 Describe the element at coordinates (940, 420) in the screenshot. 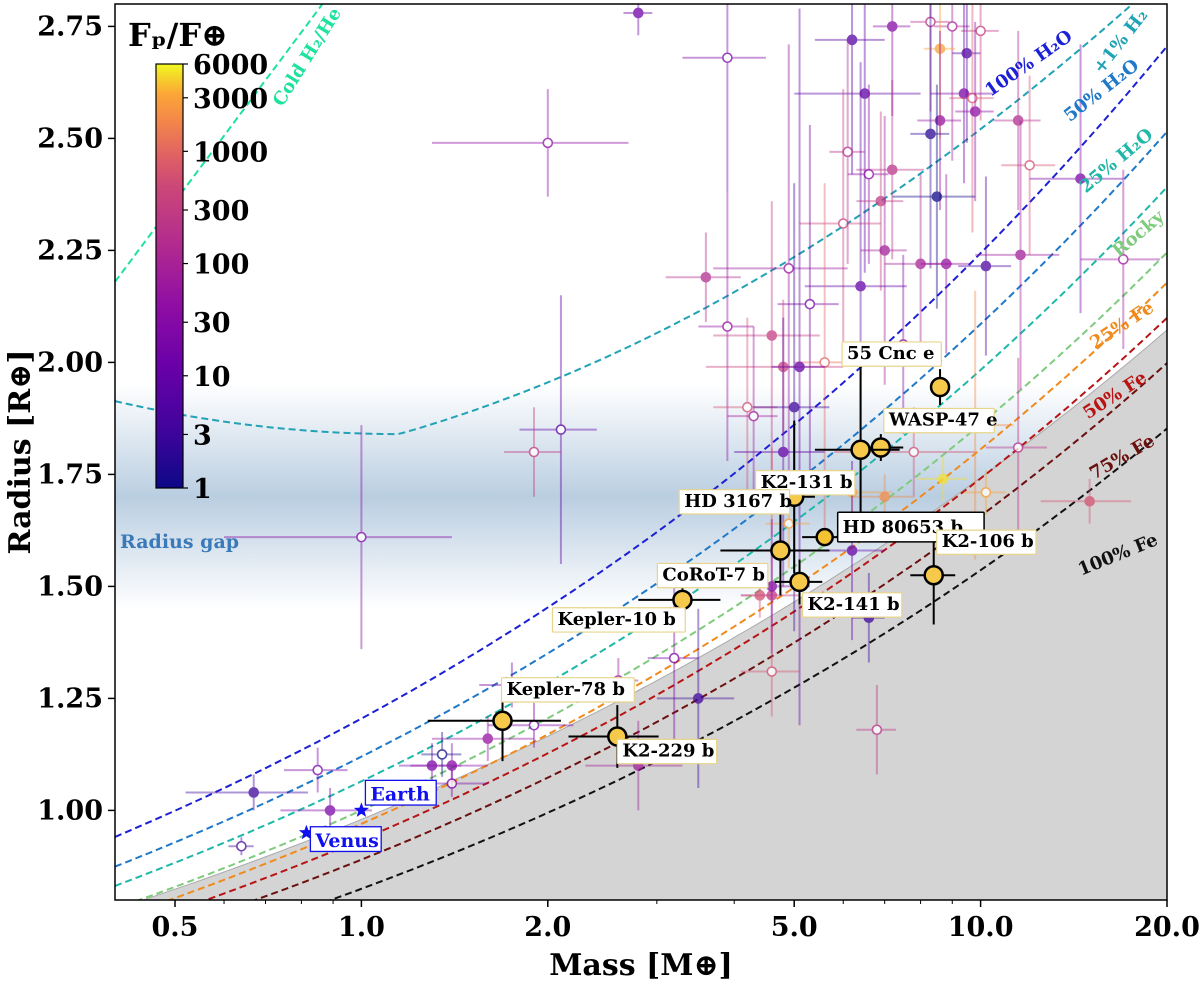

I see `planet-label-wasp-47-e: WASP-47 e` at that location.